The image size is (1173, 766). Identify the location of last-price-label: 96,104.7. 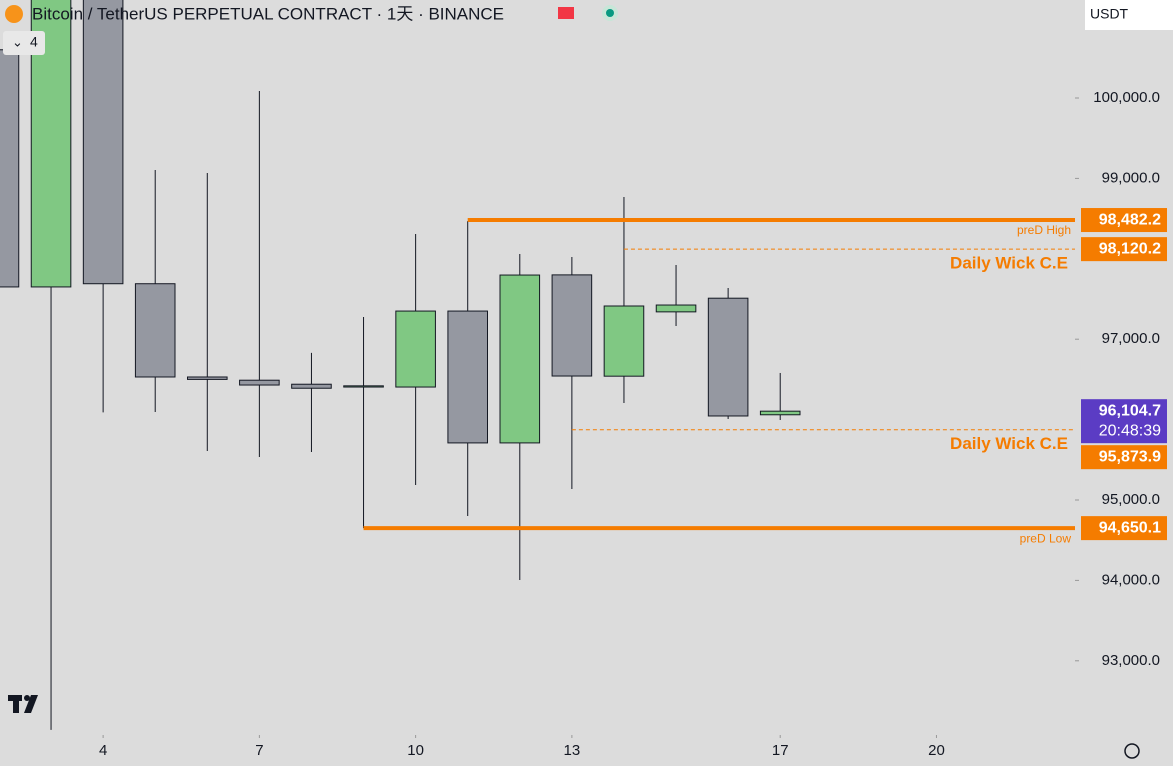
(1130, 410).